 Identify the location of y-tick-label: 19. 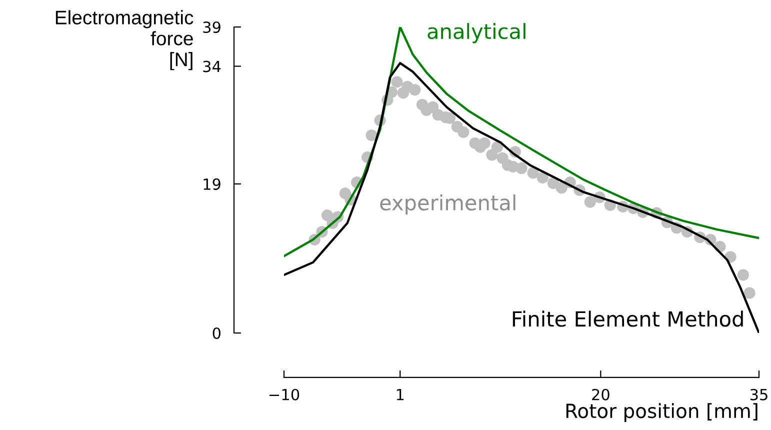
(212, 184).